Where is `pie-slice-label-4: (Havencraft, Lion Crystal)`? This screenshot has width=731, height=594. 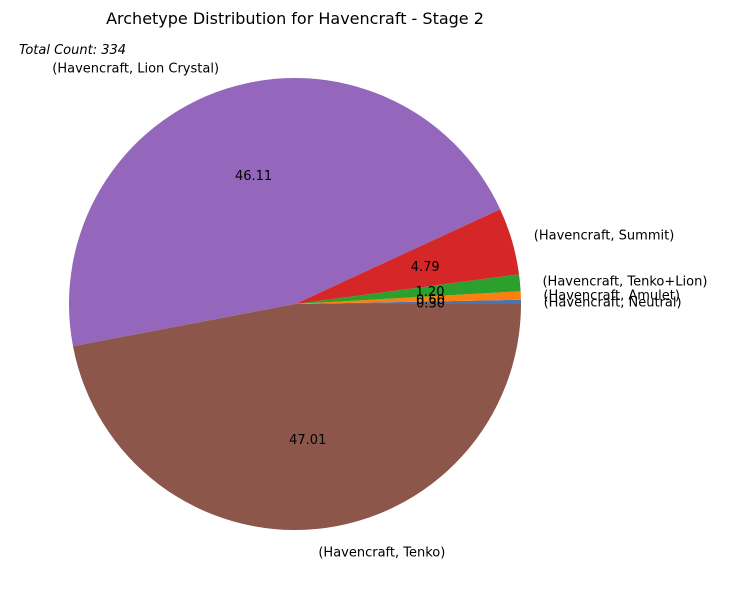 pie-slice-label-4: (Havencraft, Lion Crystal) is located at coordinates (135, 68).